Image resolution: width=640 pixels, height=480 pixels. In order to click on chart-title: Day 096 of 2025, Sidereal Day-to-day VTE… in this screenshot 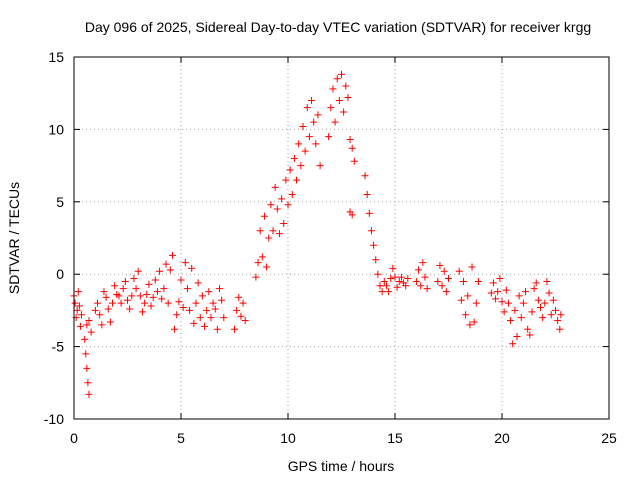, I will do `click(338, 27)`.